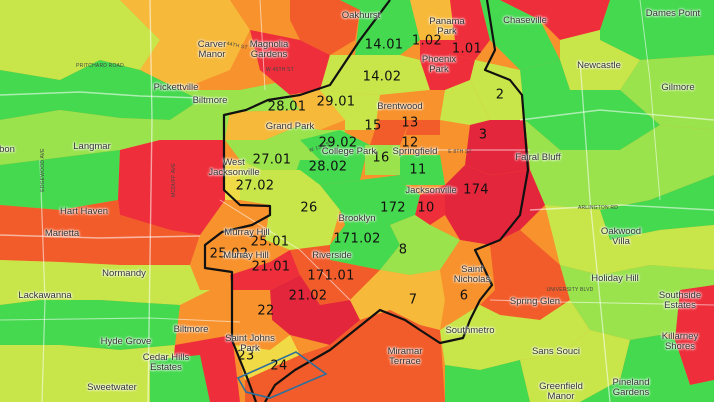 The height and width of the screenshot is (402, 714). I want to click on place-label-oakhurst: Oakhurst, so click(361, 15).